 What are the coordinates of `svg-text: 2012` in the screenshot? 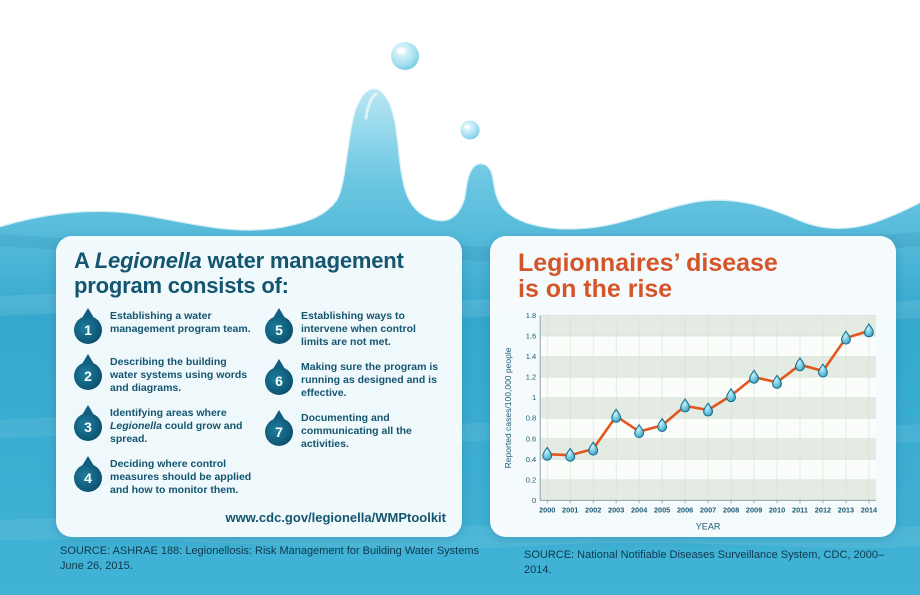 It's located at (823, 509).